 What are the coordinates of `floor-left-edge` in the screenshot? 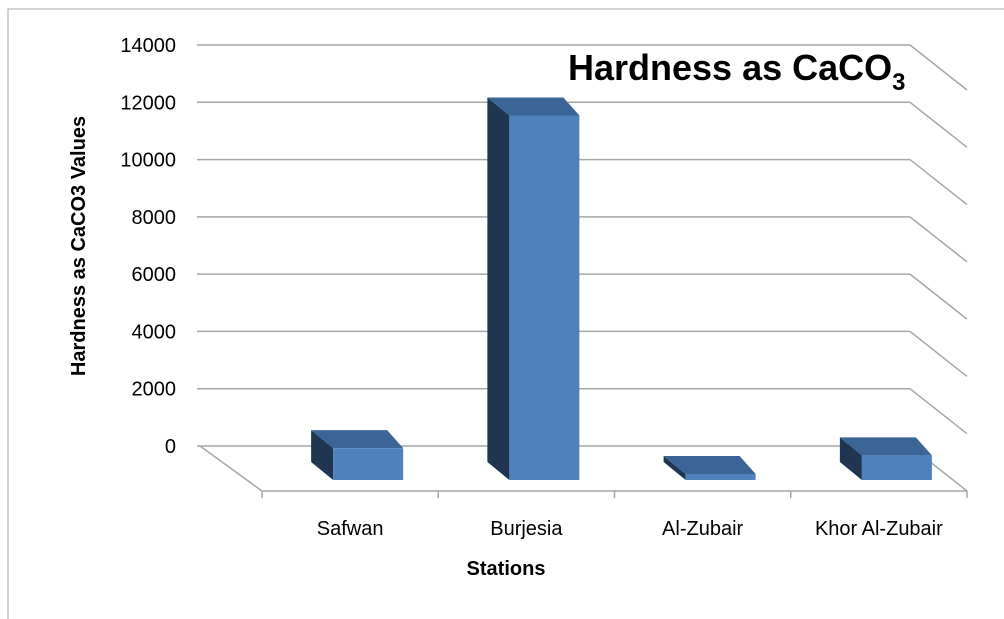 It's located at (231, 468).